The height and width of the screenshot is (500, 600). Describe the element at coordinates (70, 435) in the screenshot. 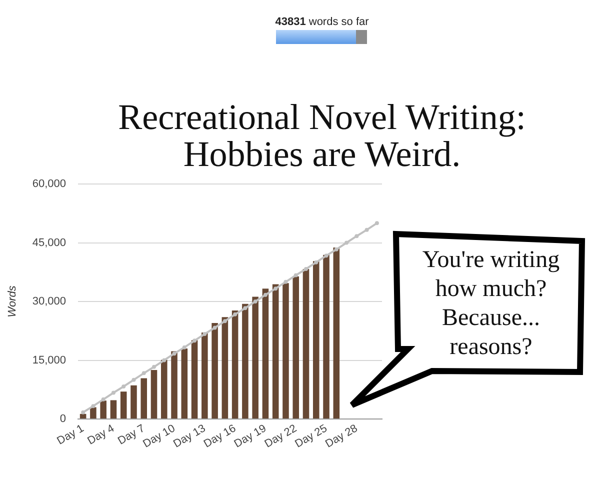

I see `x-tick-label: Day 1` at that location.